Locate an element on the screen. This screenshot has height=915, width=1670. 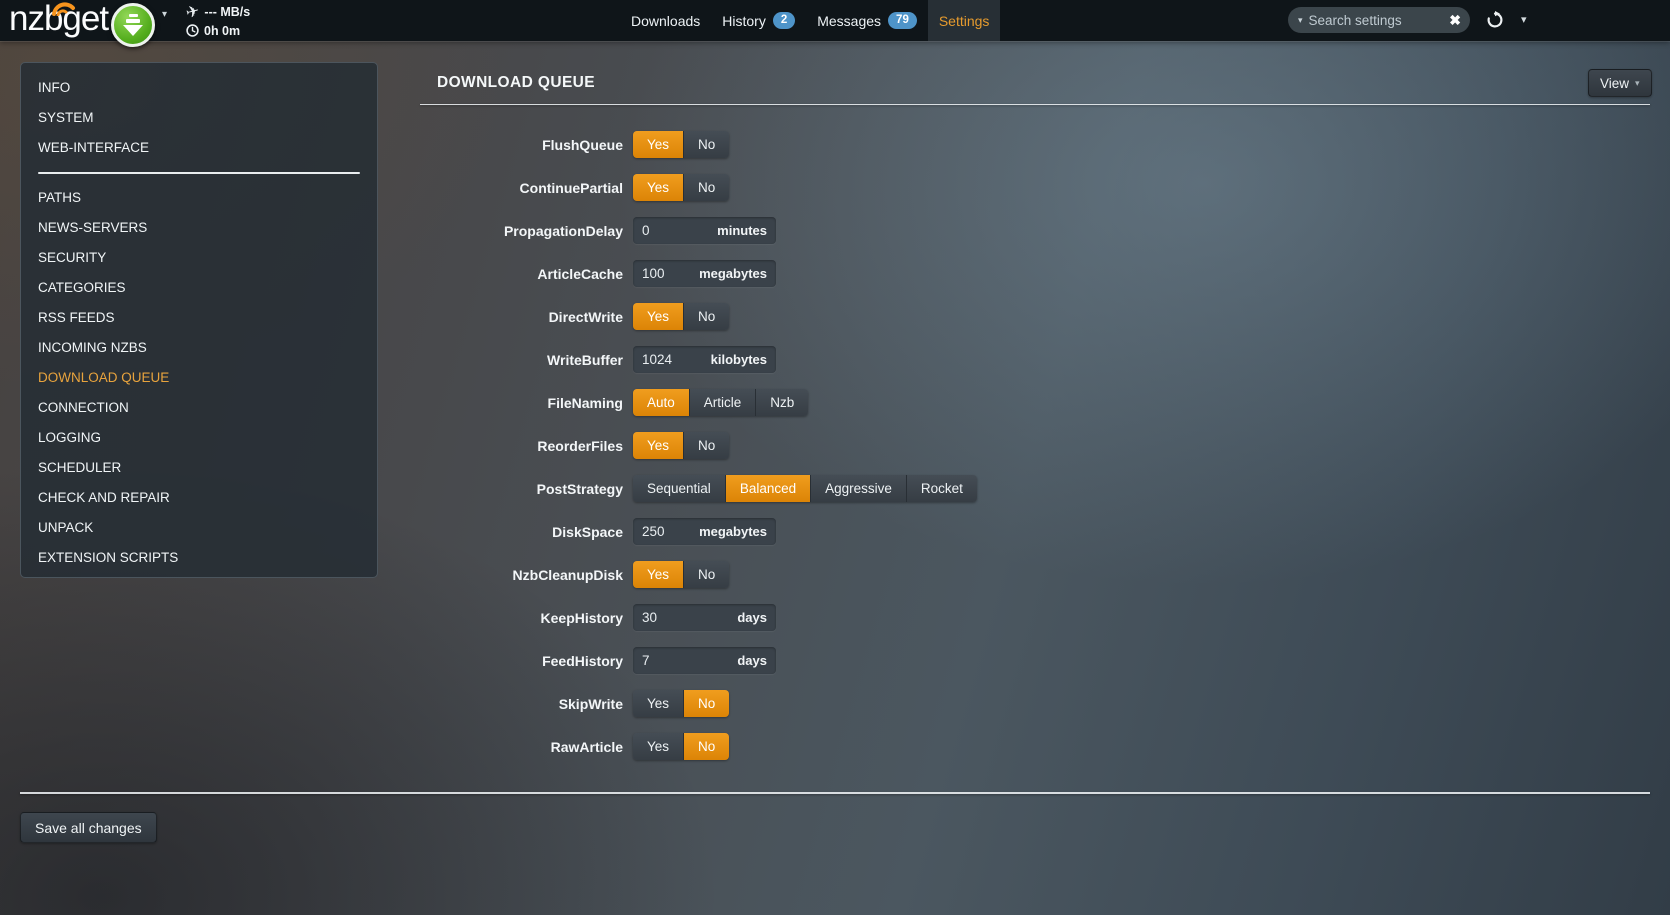
view-button-label: View is located at coordinates (1615, 83).